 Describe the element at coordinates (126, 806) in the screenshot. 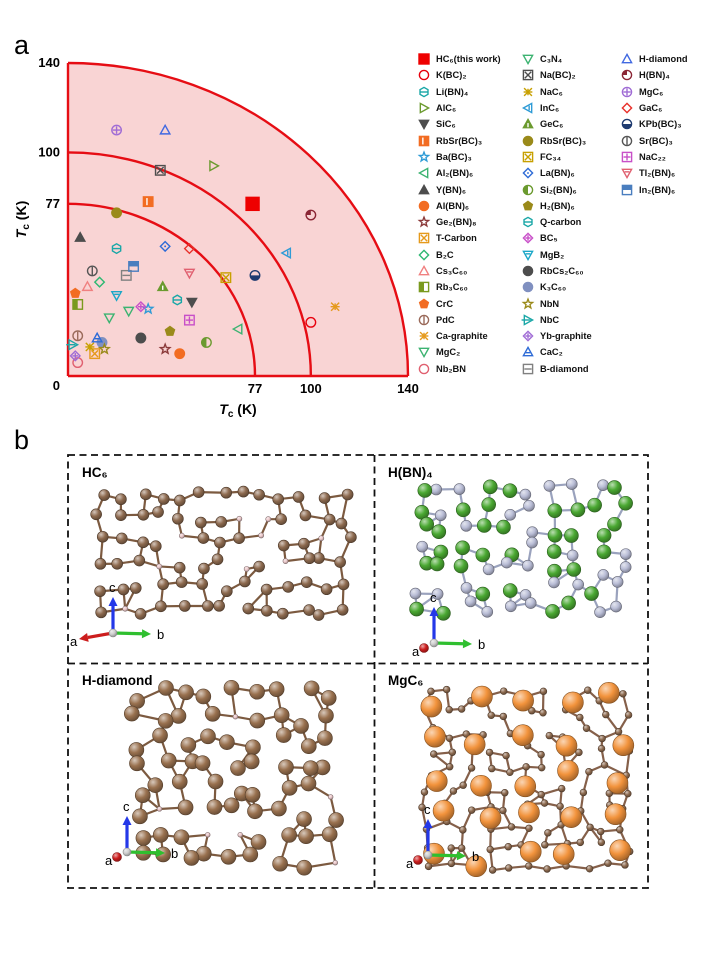

I see `axis-label-c: c` at that location.